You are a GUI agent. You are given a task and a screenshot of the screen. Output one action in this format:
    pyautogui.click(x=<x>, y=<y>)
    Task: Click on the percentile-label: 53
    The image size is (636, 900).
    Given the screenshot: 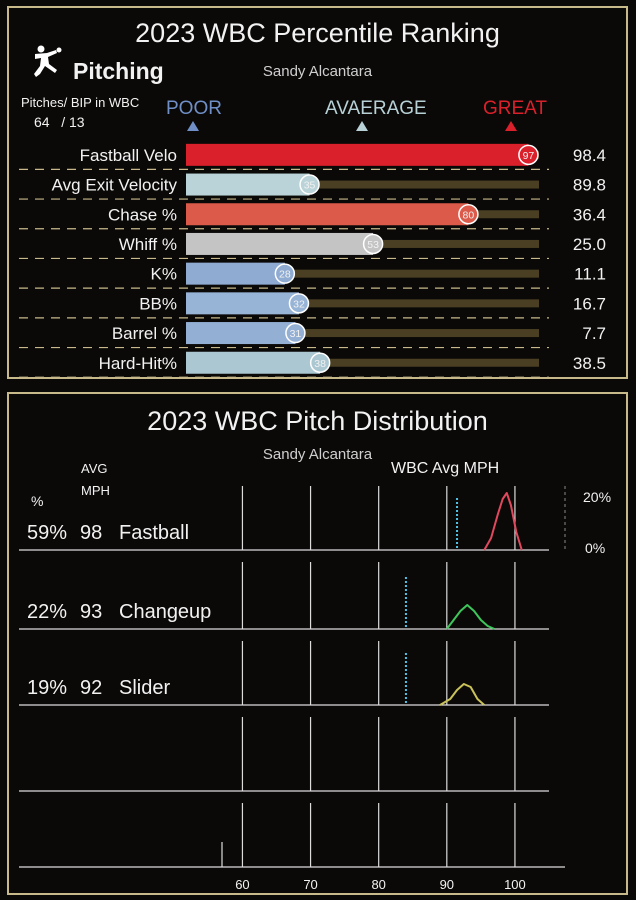 What is the action you would take?
    pyautogui.click(x=373, y=245)
    